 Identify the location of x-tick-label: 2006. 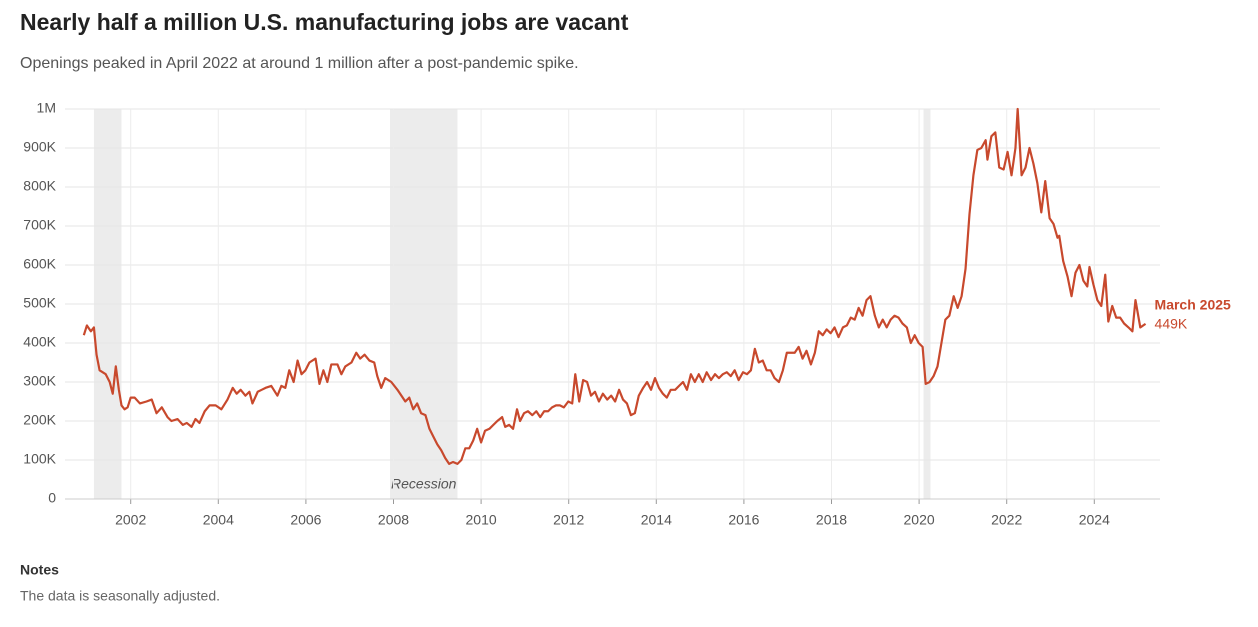
(305, 520).